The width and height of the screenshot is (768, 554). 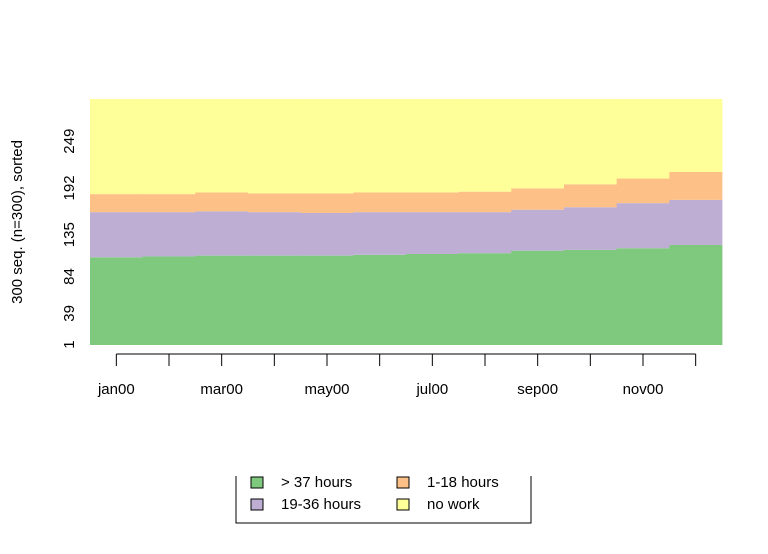 I want to click on y-axis-label: 300 seq. (n=300), sorted, so click(x=17, y=222).